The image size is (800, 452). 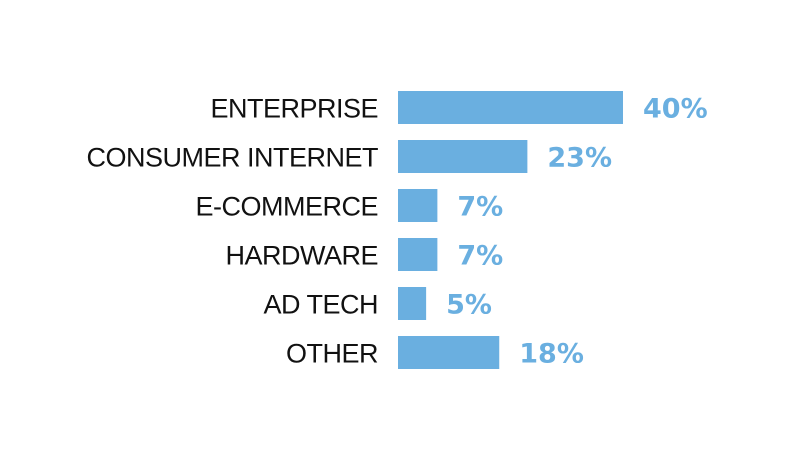 What do you see at coordinates (320, 305) in the screenshot?
I see `category-label-ad-tech: AD TECH` at bounding box center [320, 305].